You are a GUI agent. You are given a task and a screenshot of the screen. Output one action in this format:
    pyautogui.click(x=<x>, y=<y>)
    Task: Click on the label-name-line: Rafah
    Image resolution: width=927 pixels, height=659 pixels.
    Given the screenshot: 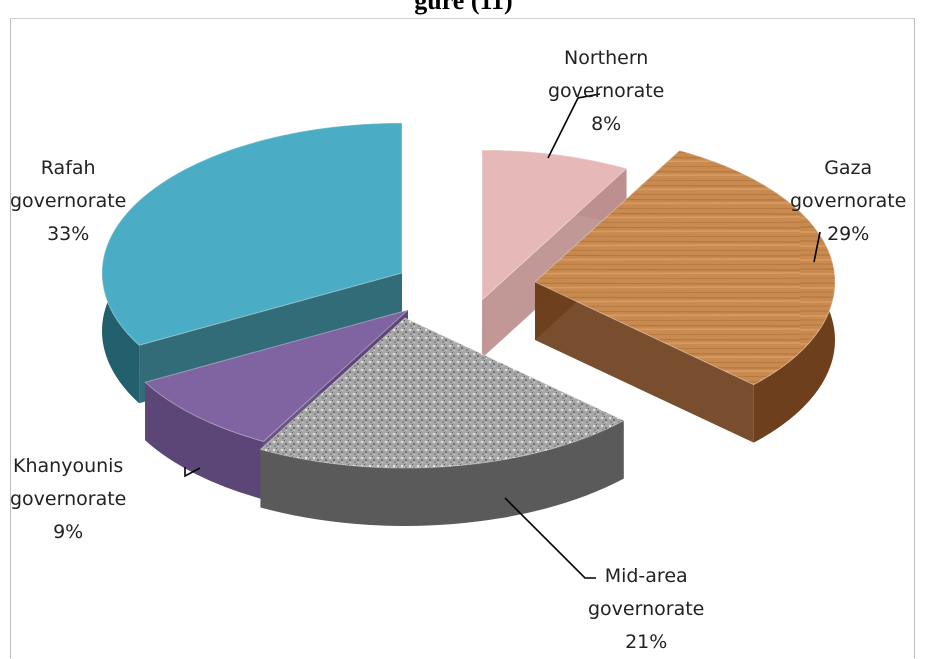 What is the action you would take?
    pyautogui.click(x=68, y=168)
    